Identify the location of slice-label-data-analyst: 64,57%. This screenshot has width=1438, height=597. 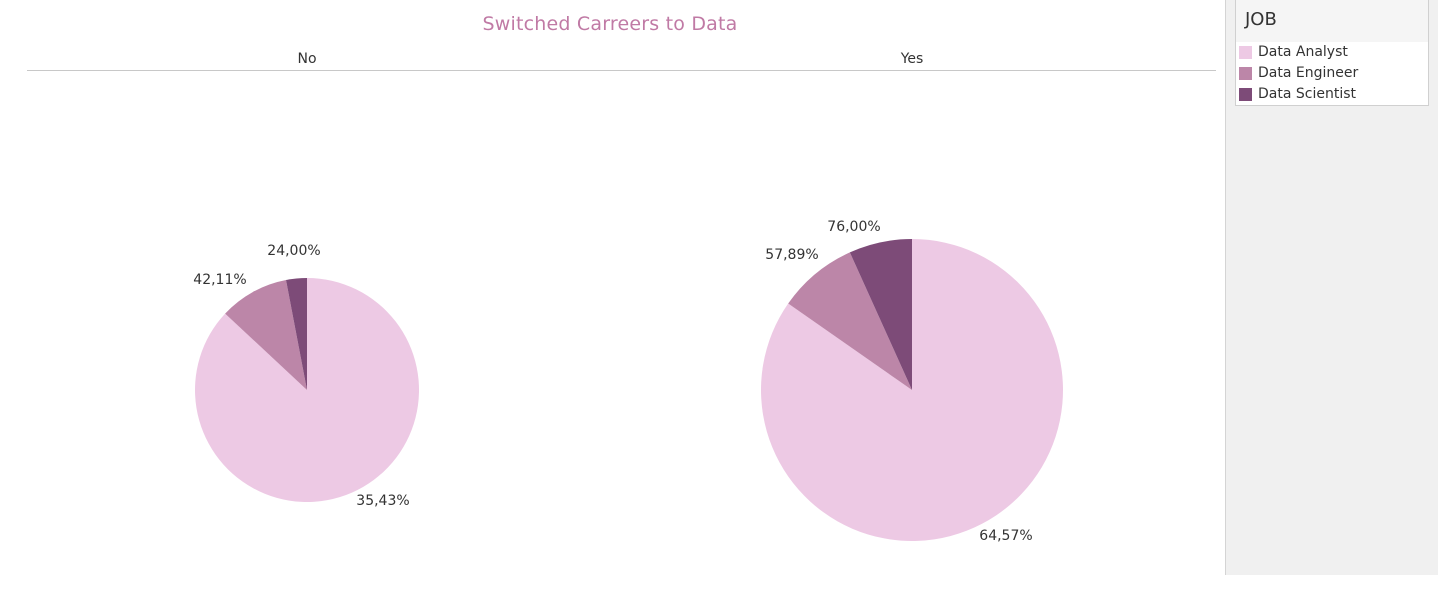
(1005, 536).